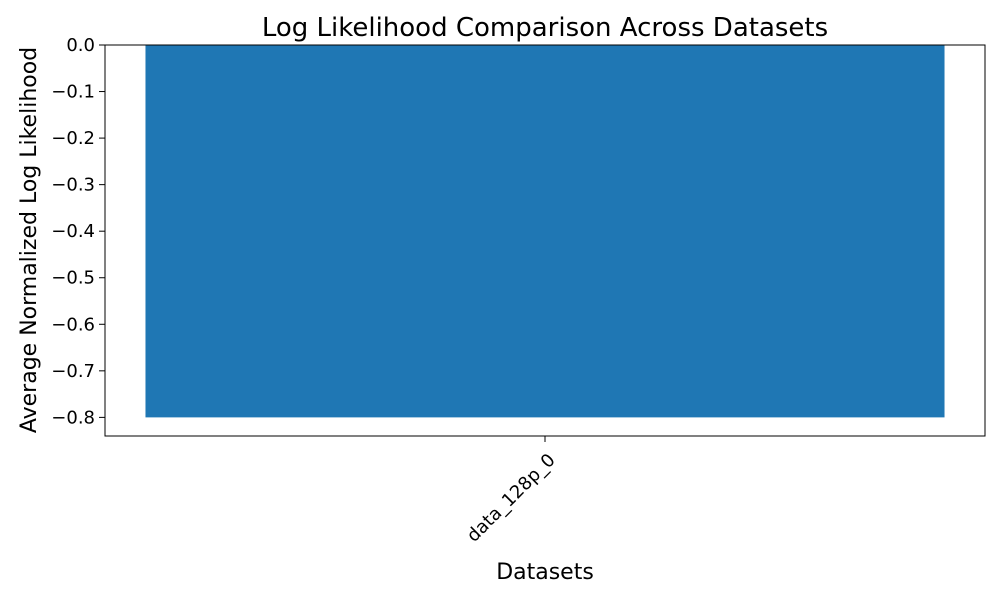 The height and width of the screenshot is (600, 1000). I want to click on y-axis: 0.0 −0.1 −0.2 −0.3 −0.4 −0.5 −0.6 −0.7 −0.8, so click(78, 231).